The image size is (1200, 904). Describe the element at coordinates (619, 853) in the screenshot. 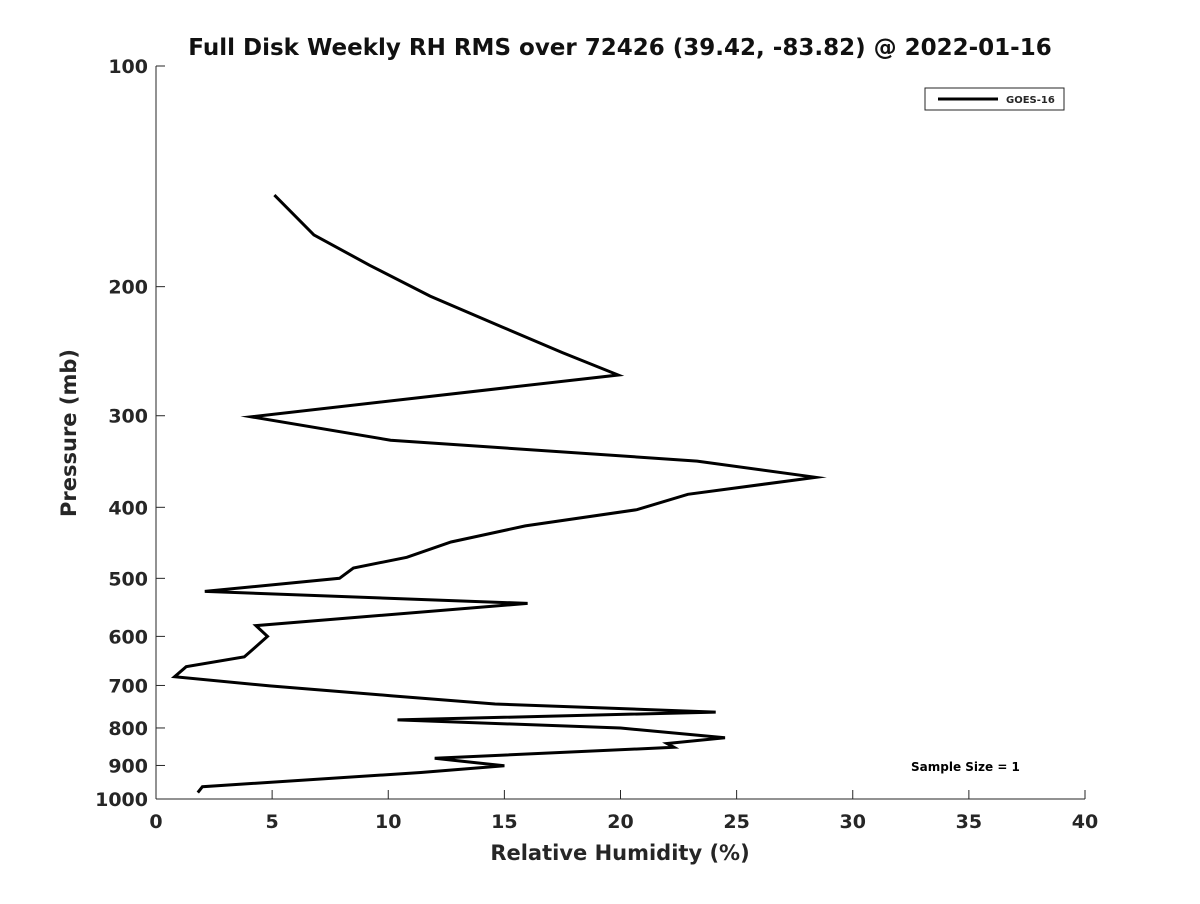

I see `x-axis-title: Relative Humidity (%)` at that location.